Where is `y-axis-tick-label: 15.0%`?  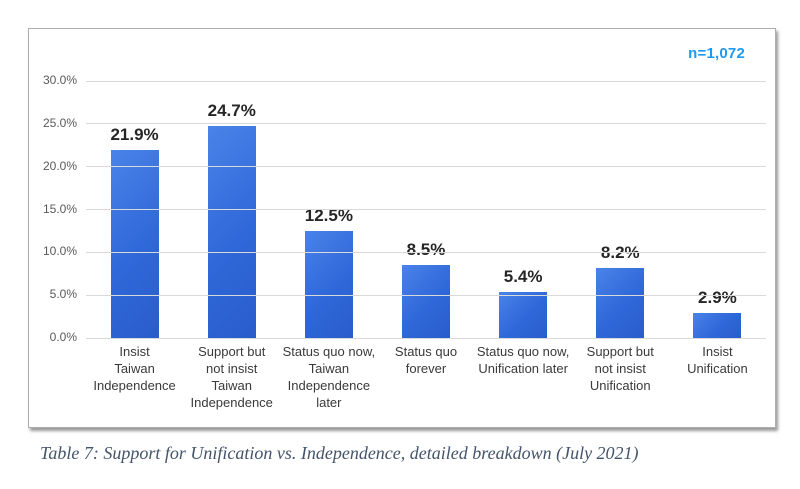 y-axis-tick-label: 15.0% is located at coordinates (59, 208).